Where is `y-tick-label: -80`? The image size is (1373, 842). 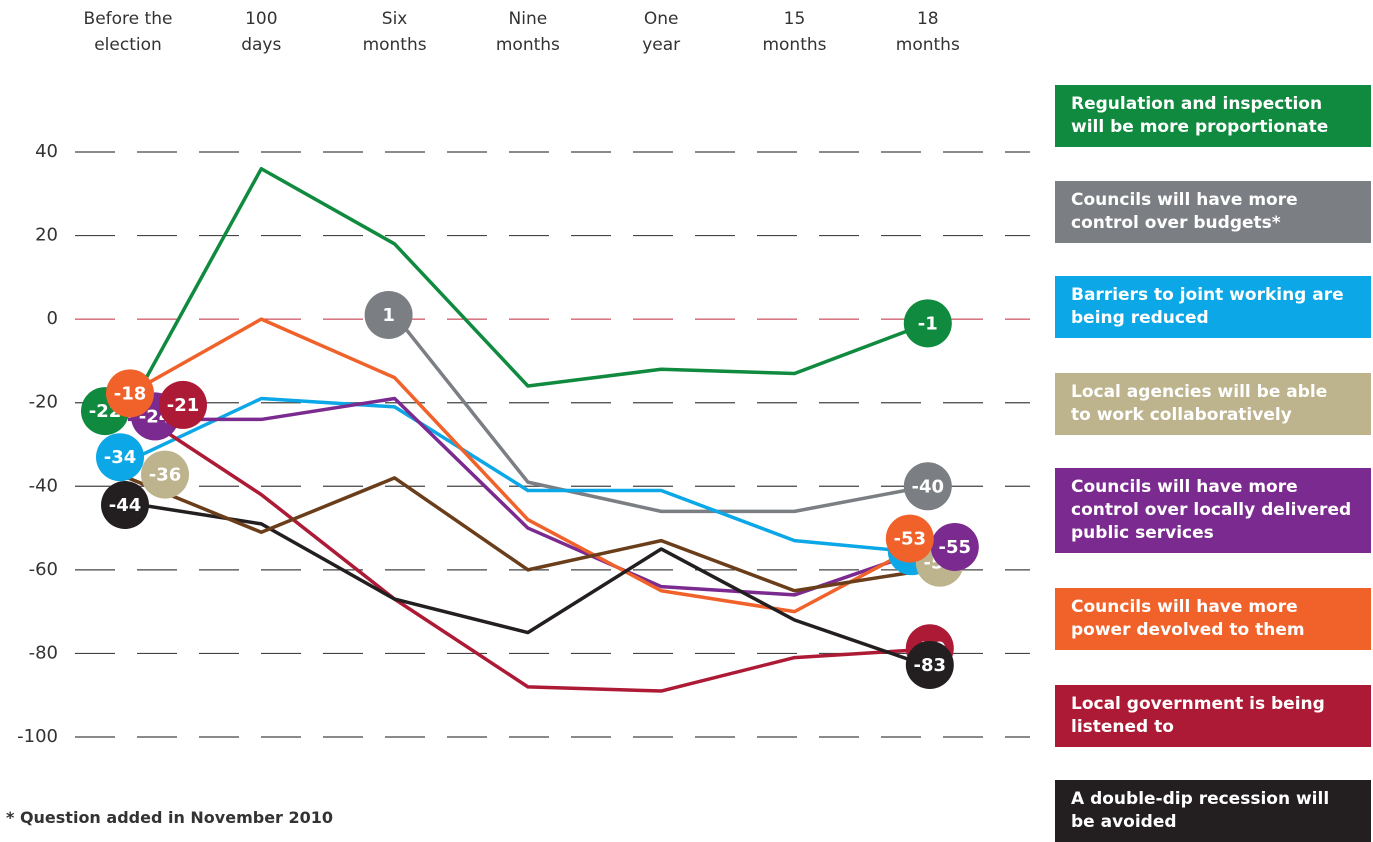
y-tick-label: -80 is located at coordinates (43, 652).